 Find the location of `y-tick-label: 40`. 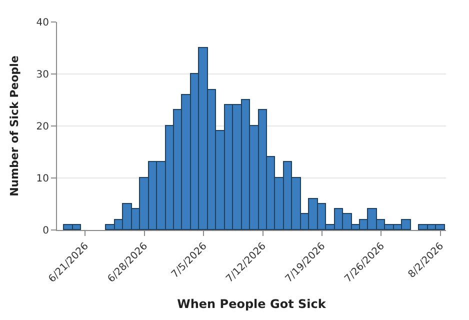

y-tick-label: 40 is located at coordinates (42, 23).